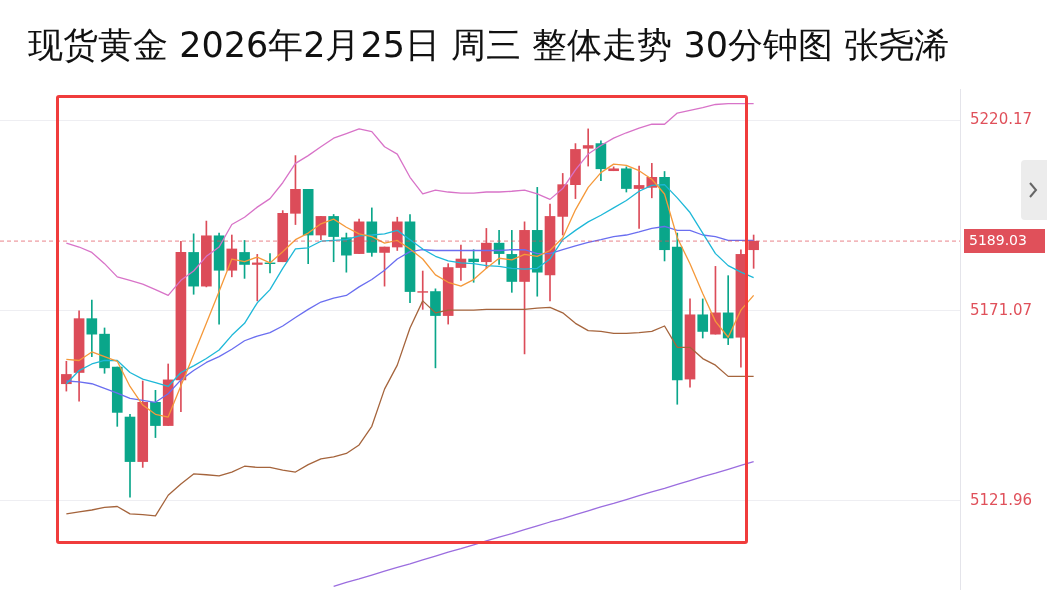 Image resolution: width=1047 pixels, height=608 pixels. Describe the element at coordinates (1001, 499) in the screenshot. I see `y-tick-label: 5121.96` at that location.